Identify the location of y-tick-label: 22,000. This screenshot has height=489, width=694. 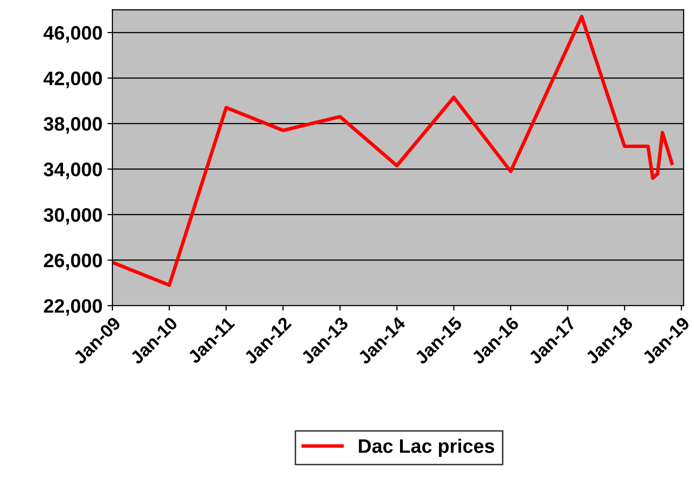
(73, 307).